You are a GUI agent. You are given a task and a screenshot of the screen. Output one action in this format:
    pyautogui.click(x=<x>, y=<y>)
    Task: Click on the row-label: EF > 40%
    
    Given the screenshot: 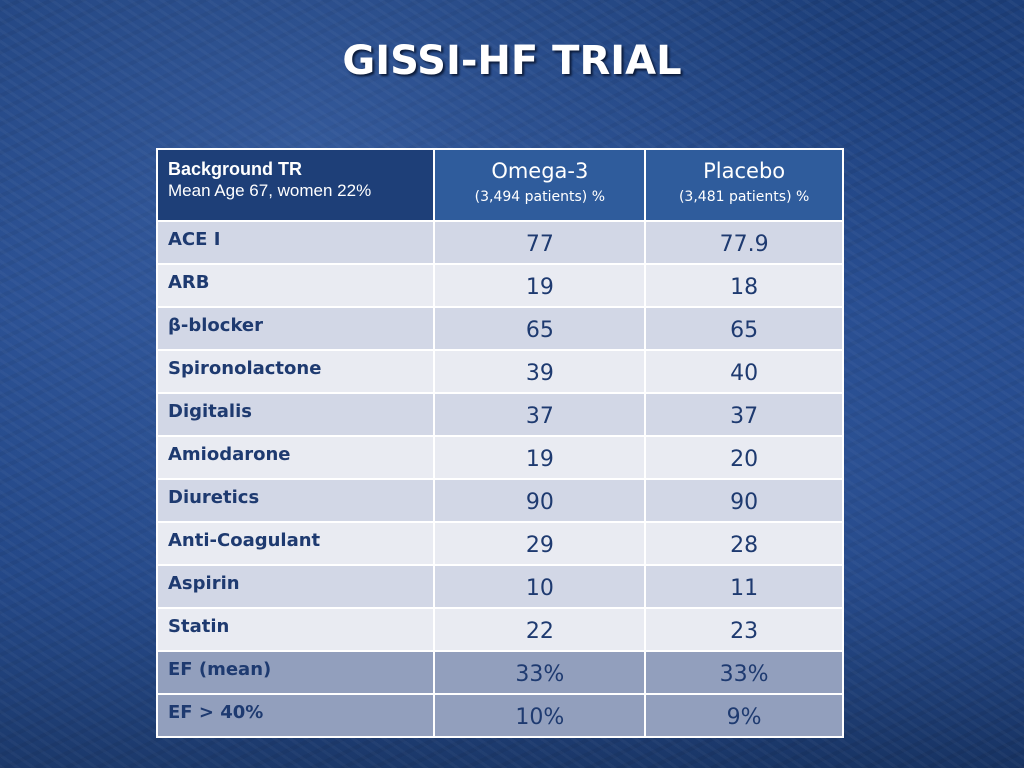 What is the action you would take?
    pyautogui.click(x=295, y=715)
    